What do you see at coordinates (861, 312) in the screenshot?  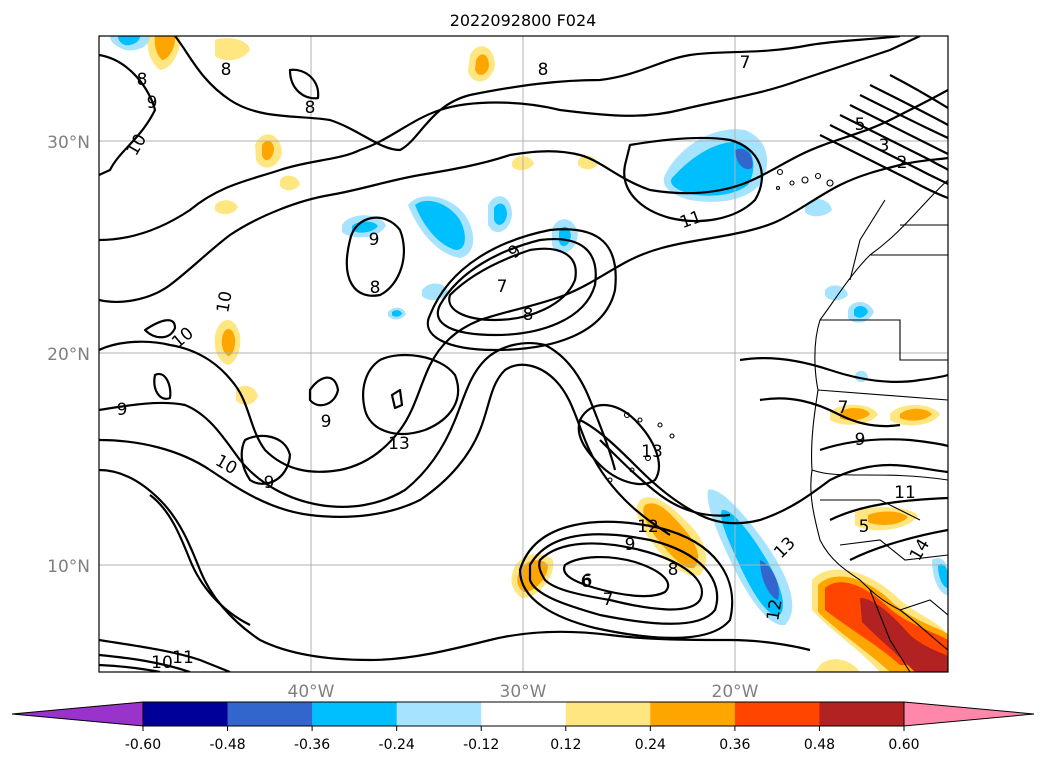 I see `shade-neg-east3b` at bounding box center [861, 312].